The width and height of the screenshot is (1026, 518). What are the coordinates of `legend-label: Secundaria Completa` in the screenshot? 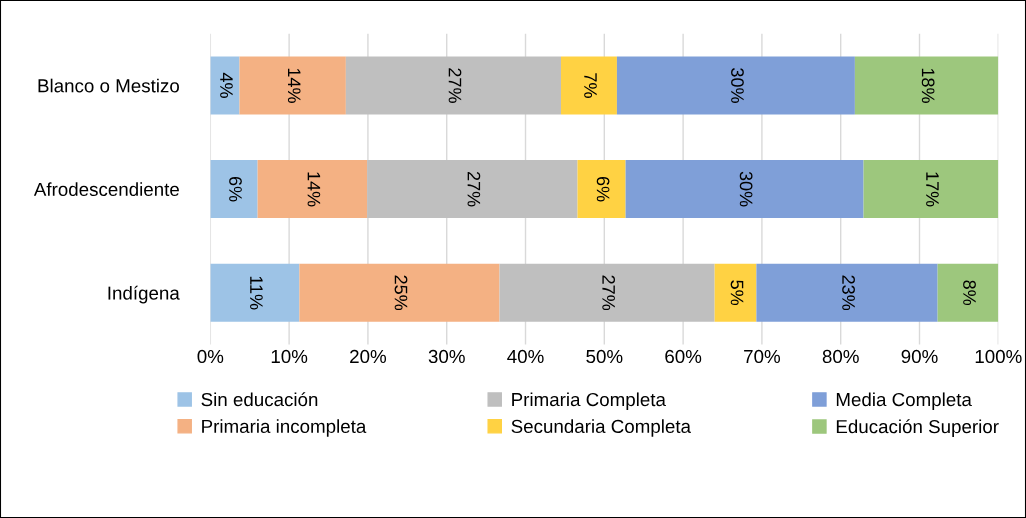 It's located at (601, 428).